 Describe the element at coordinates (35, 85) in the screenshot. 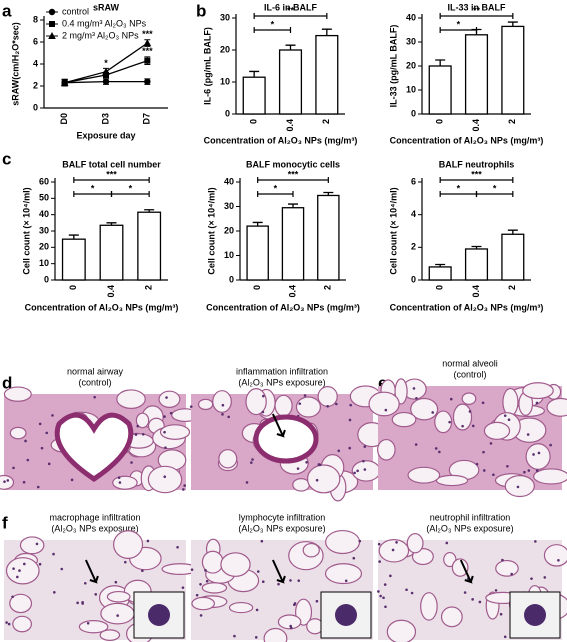

I see `y-tick-label: 2` at that location.